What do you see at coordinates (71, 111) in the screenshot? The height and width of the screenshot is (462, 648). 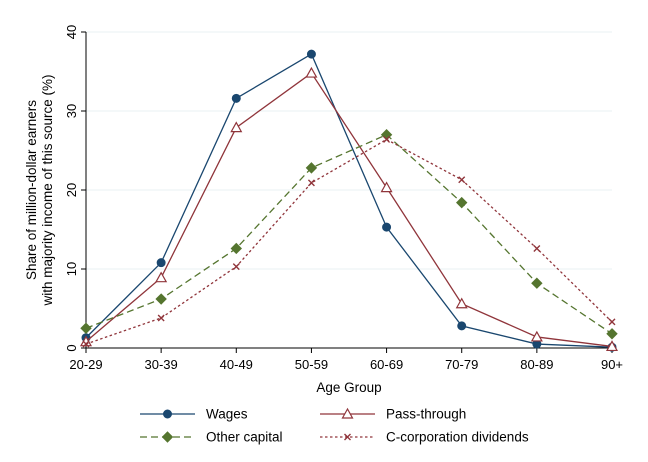 I see `y-tick-label: 30` at bounding box center [71, 111].